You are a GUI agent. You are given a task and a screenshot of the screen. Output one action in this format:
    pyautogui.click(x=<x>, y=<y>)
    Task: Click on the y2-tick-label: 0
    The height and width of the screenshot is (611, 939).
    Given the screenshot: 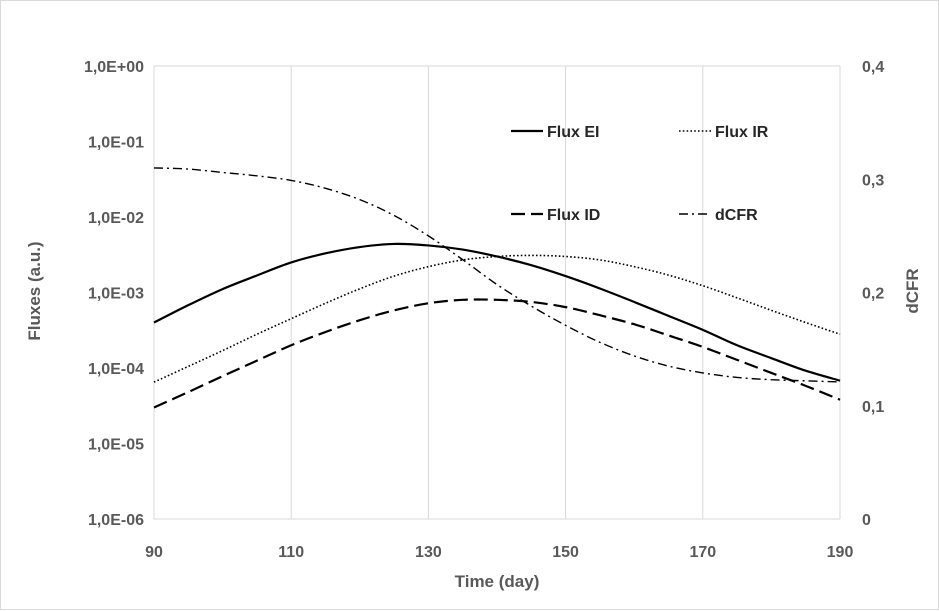 What is the action you would take?
    pyautogui.click(x=866, y=520)
    